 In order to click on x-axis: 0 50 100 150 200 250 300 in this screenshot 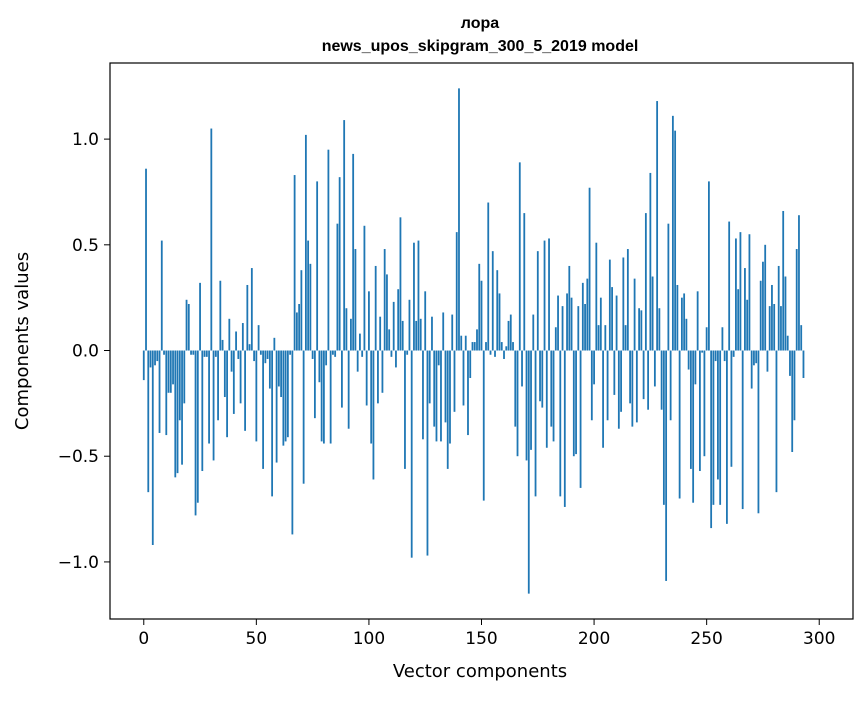, I will do `click(486, 634)`.